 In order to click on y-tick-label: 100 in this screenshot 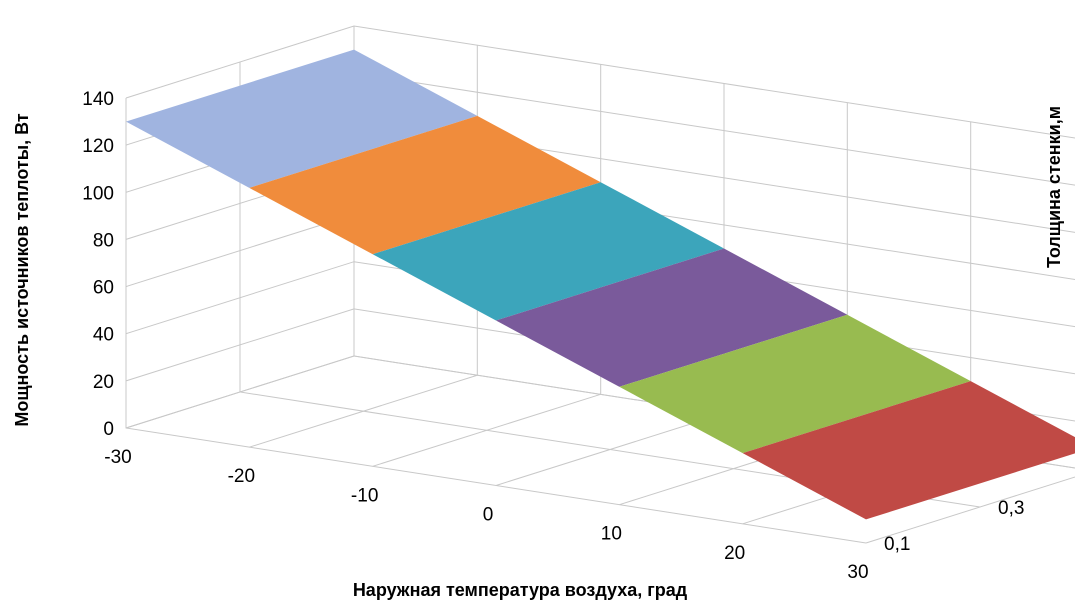, I will do `click(98, 193)`.